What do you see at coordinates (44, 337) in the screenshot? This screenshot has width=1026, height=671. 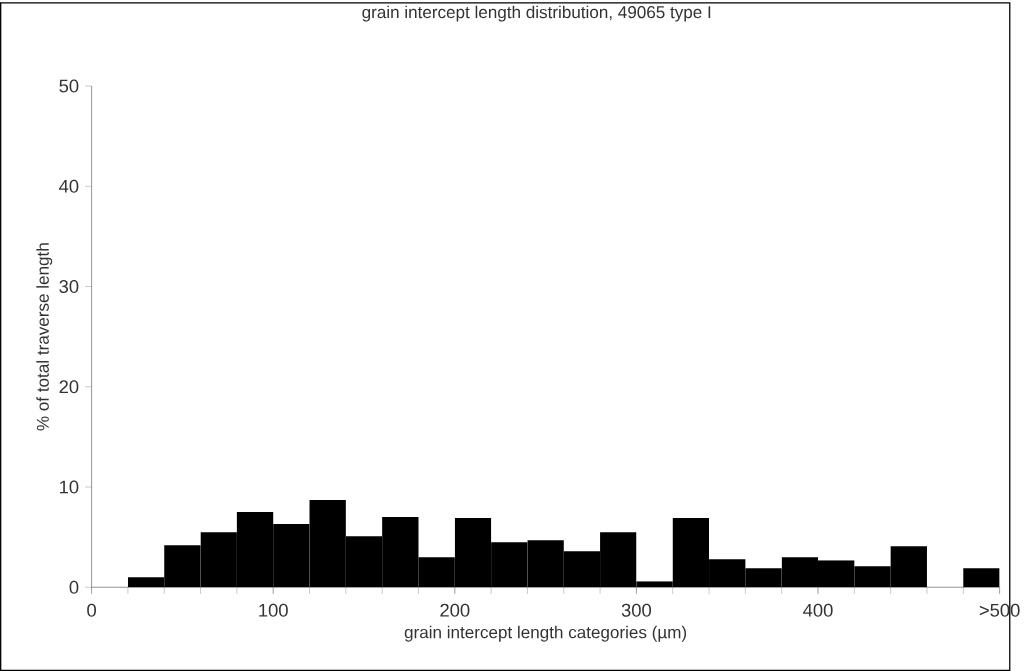 I see `y-axis-title: % of total traverse length` at bounding box center [44, 337].